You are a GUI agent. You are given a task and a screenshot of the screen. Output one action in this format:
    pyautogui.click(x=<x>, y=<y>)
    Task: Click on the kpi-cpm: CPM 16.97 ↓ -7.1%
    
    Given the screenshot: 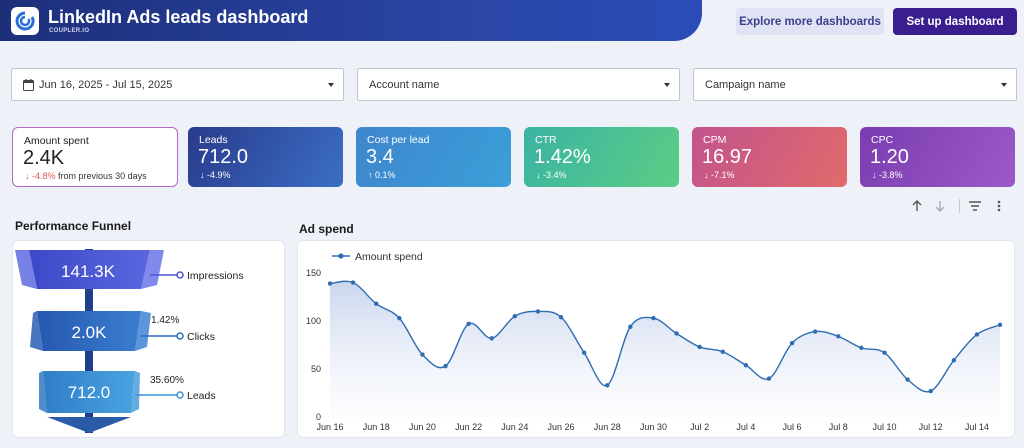 What is the action you would take?
    pyautogui.click(x=769, y=157)
    